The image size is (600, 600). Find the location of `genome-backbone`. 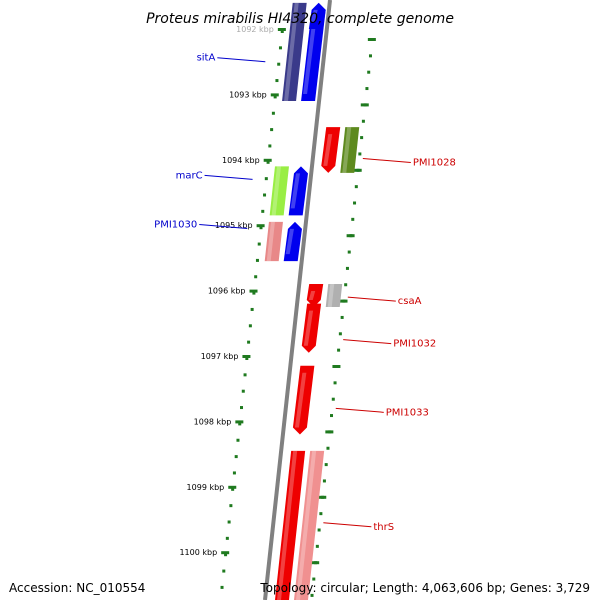

genome-backbone is located at coordinates (297, 300).